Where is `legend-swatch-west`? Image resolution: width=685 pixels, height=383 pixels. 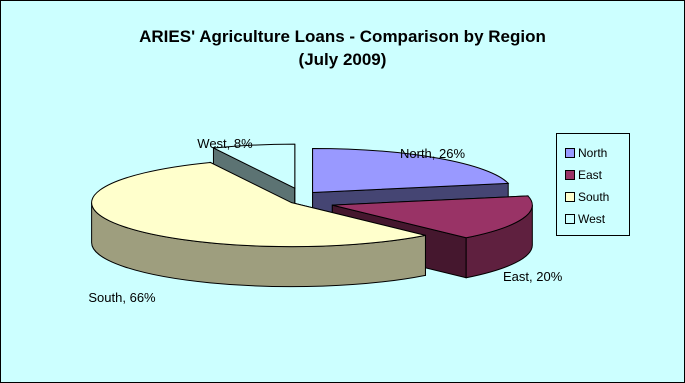
legend-swatch-west is located at coordinates (570, 219).